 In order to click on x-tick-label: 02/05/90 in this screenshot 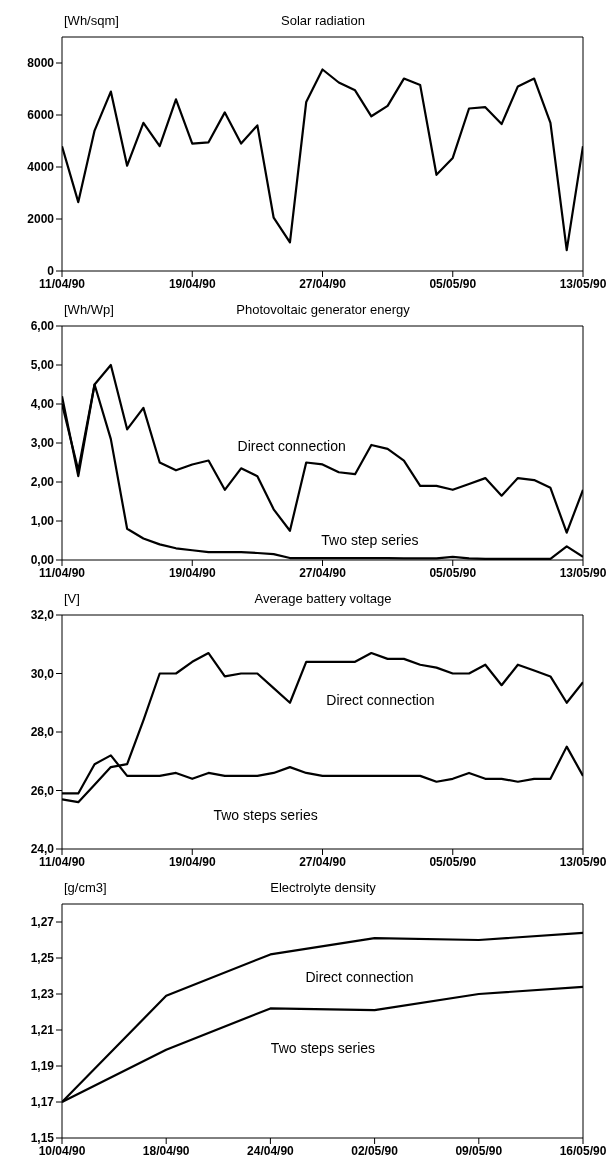, I will do `click(375, 1150)`.